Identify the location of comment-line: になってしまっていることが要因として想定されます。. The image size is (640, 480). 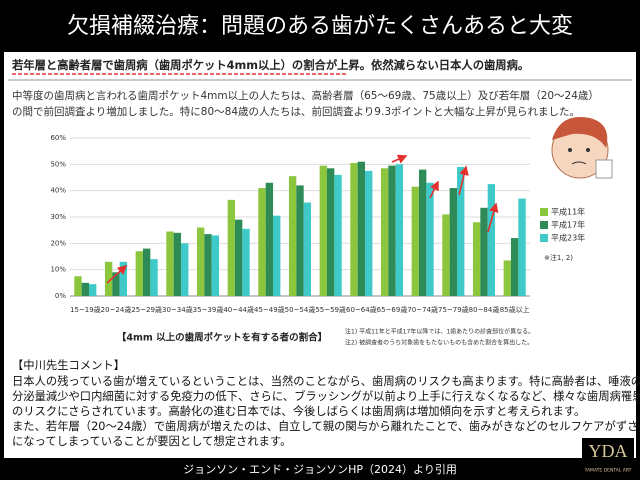
(151, 441).